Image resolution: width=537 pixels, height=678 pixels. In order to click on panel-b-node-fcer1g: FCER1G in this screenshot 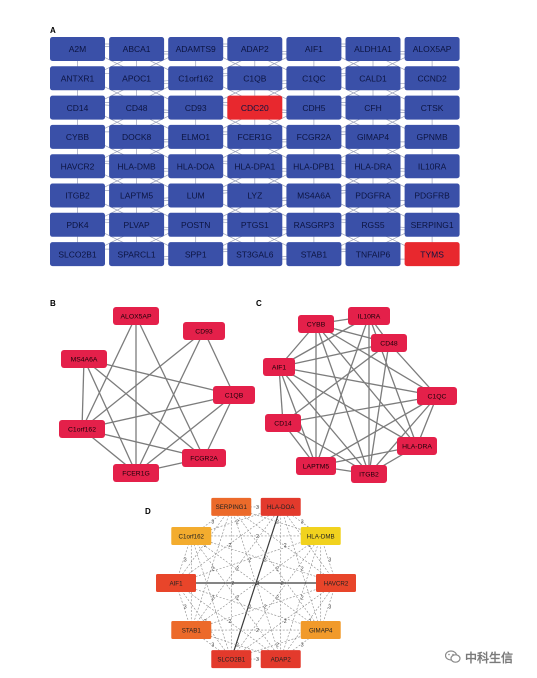, I will do `click(136, 473)`.